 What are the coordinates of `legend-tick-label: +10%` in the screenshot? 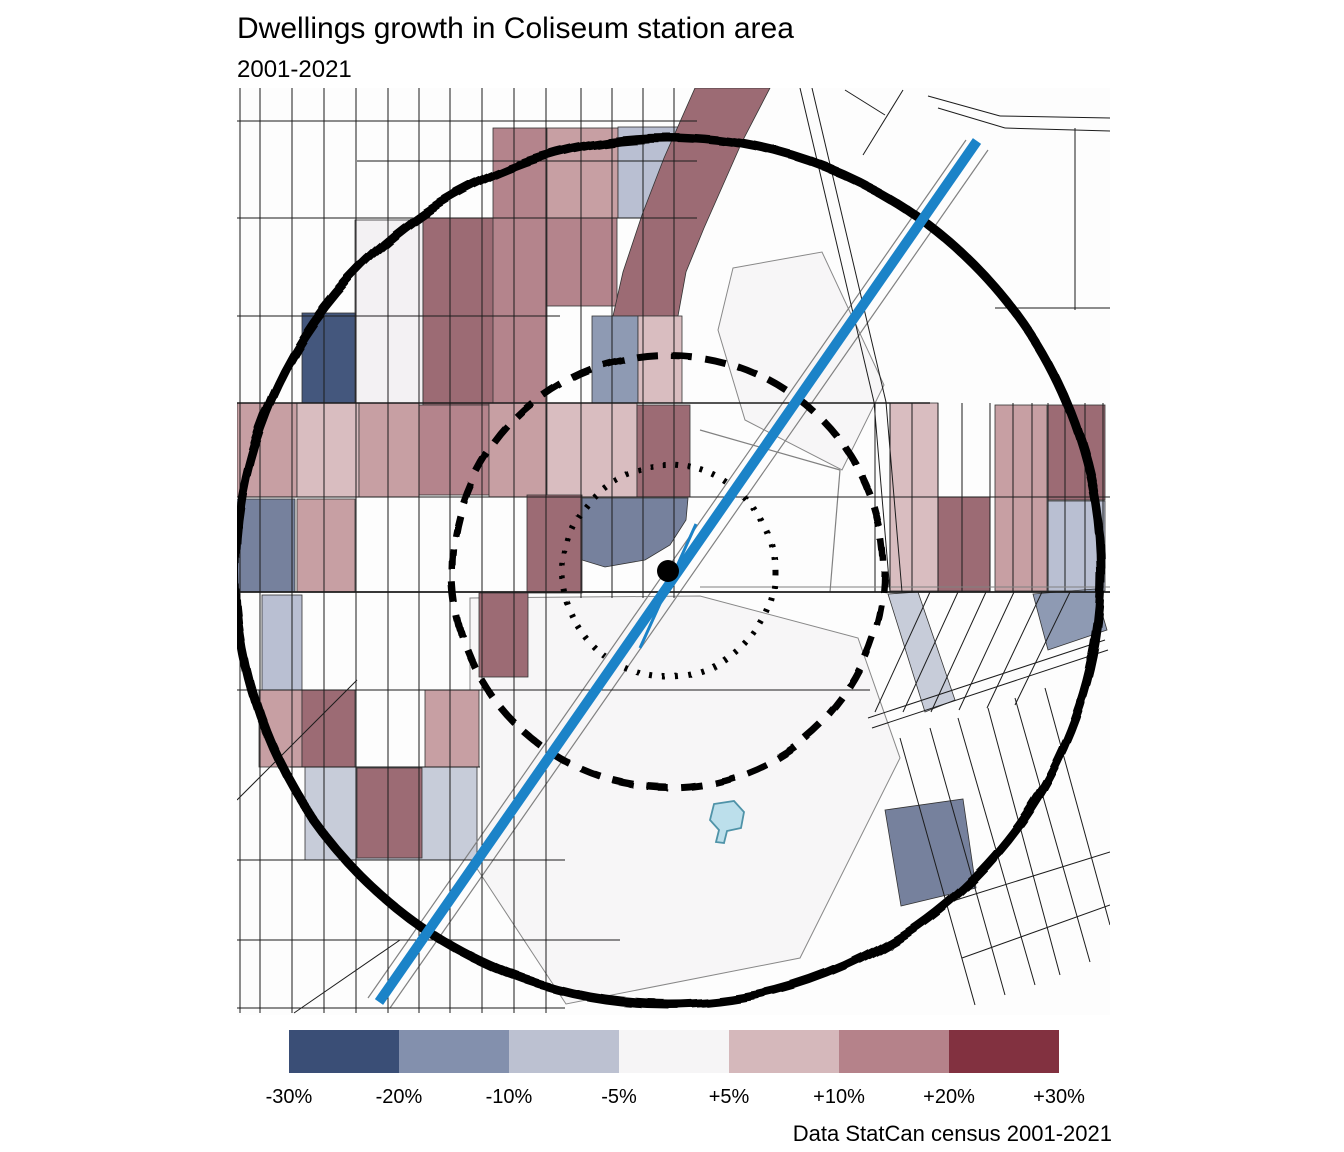 It's located at (839, 1097).